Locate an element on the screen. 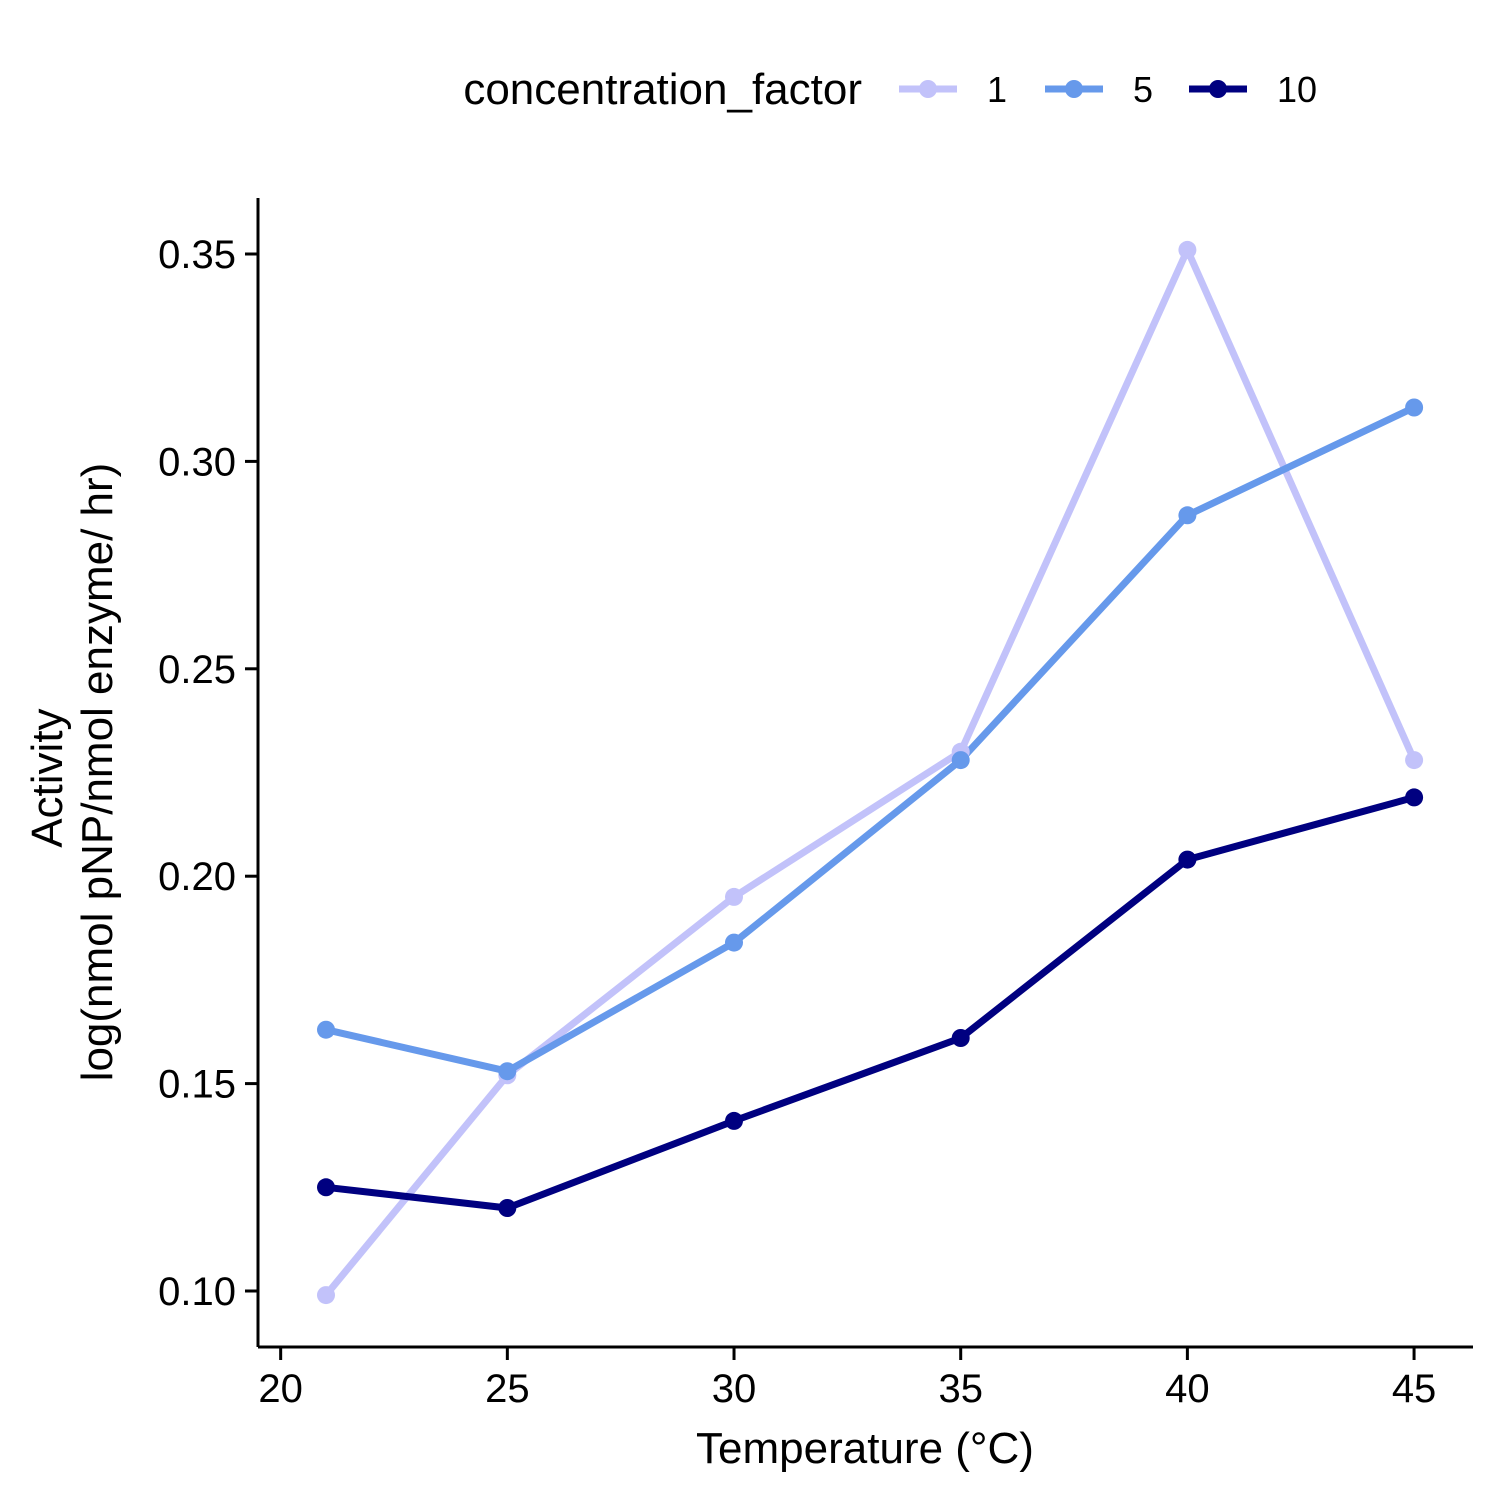  x-axis-title: Temperature (°C) is located at coordinates (865, 1448).